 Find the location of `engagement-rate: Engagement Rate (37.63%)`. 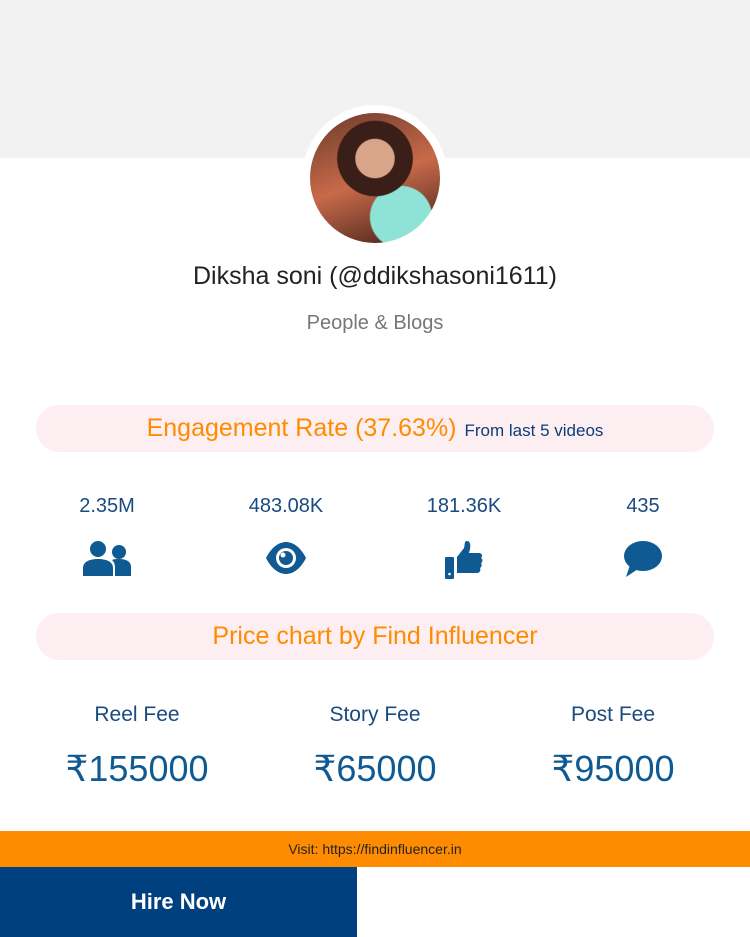

engagement-rate: Engagement Rate (37.63%) is located at coordinates (301, 428).